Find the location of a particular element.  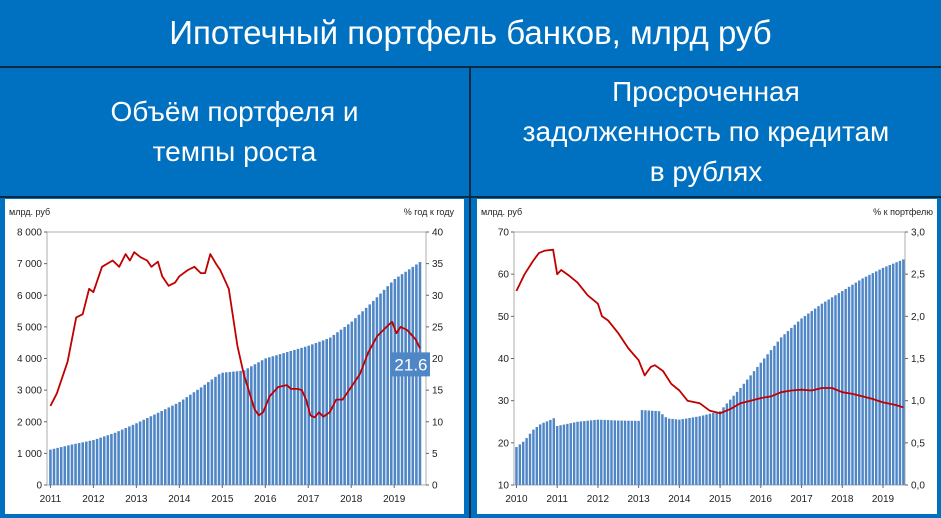

left-axis-tick-label: 50 is located at coordinates (504, 317).